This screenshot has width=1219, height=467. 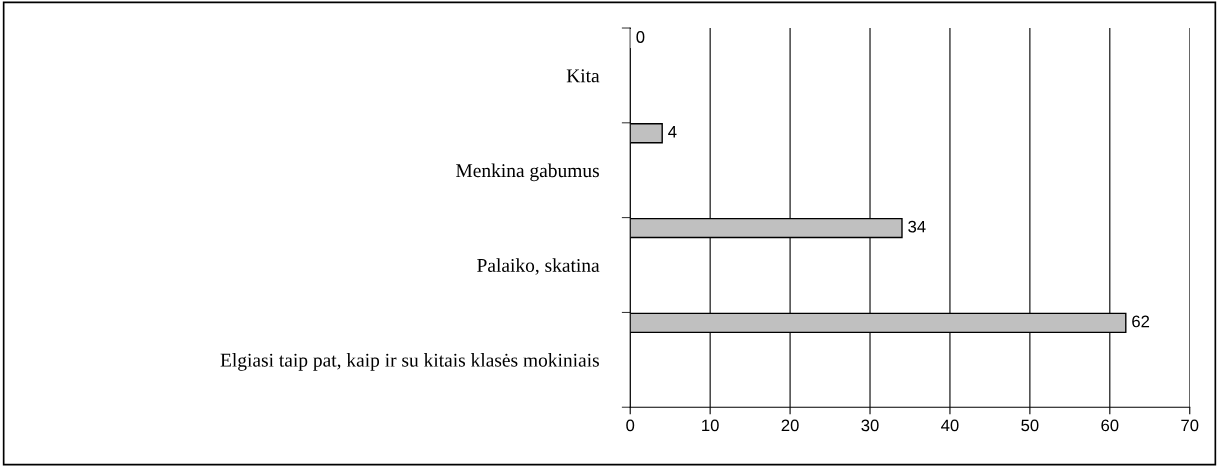 I want to click on data-label: 62, so click(x=1141, y=321).